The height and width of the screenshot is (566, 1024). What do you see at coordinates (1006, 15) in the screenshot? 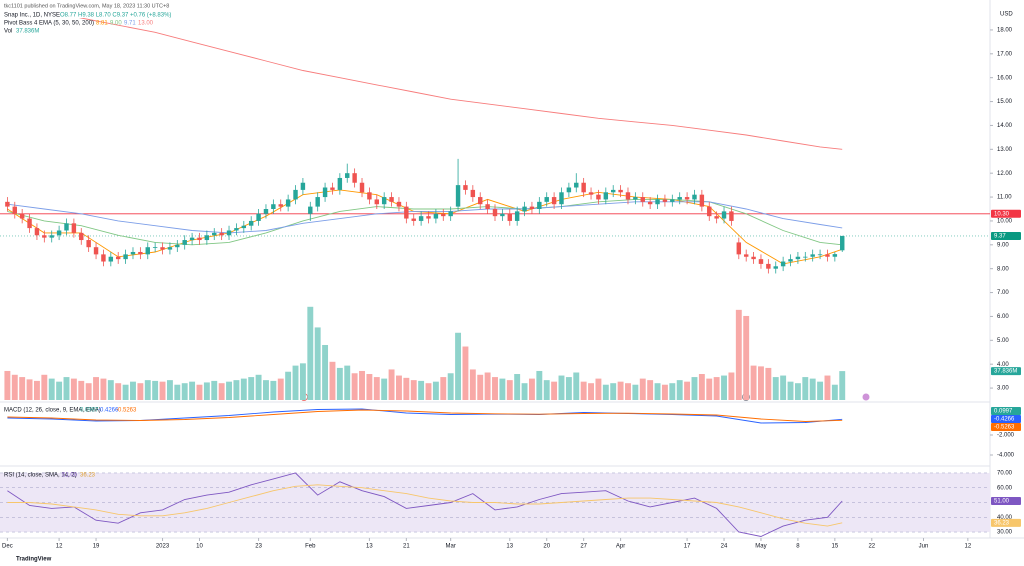
I see `currency: USD` at bounding box center [1006, 15].